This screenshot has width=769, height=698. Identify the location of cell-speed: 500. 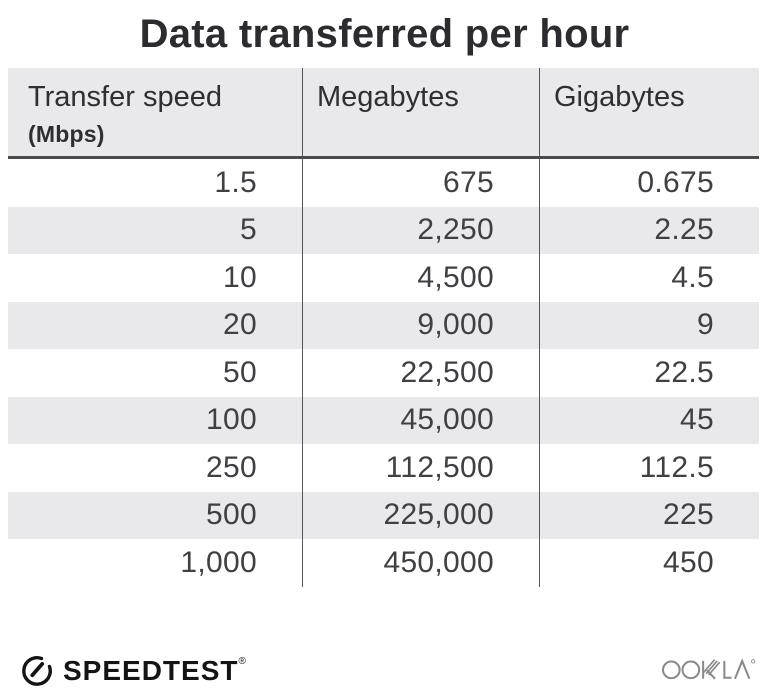
(231, 515).